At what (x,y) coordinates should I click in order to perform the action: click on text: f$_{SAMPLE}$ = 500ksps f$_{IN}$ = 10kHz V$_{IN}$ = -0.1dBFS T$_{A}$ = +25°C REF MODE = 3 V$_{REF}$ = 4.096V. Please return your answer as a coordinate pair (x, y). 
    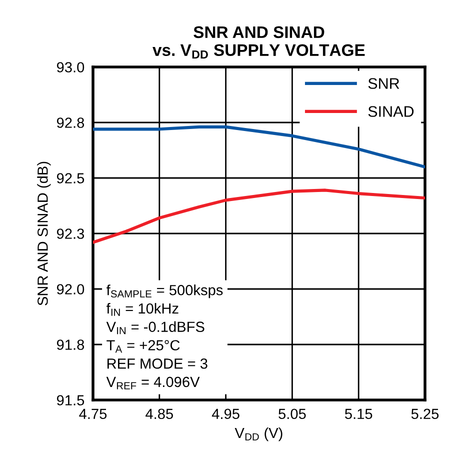
    Looking at the image, I should click on (164, 337).